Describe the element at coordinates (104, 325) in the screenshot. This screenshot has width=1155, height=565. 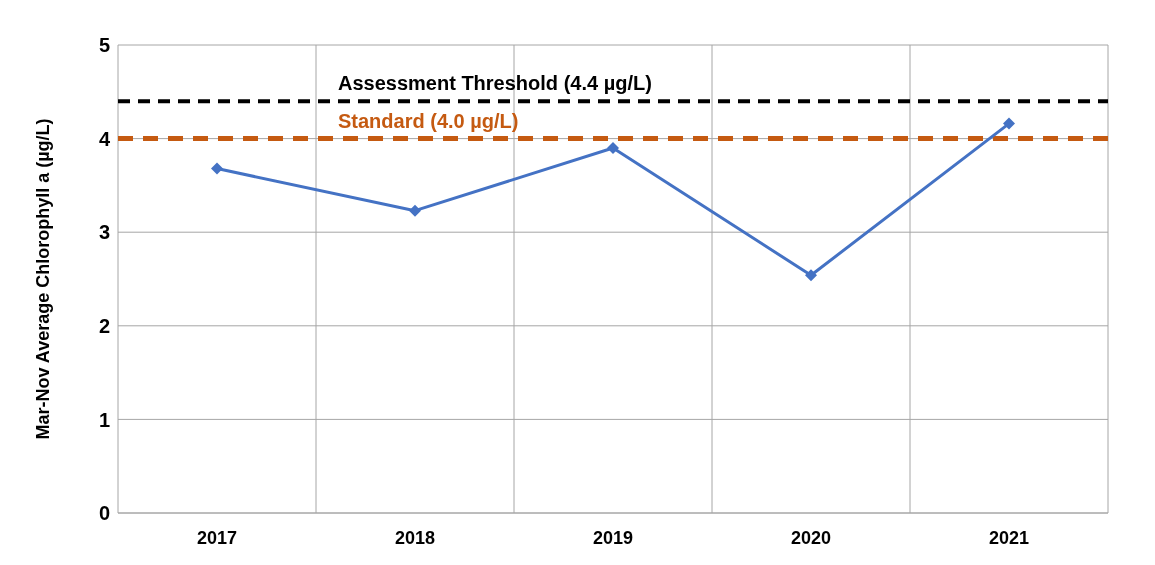
I see `y-tick-label: 2` at that location.